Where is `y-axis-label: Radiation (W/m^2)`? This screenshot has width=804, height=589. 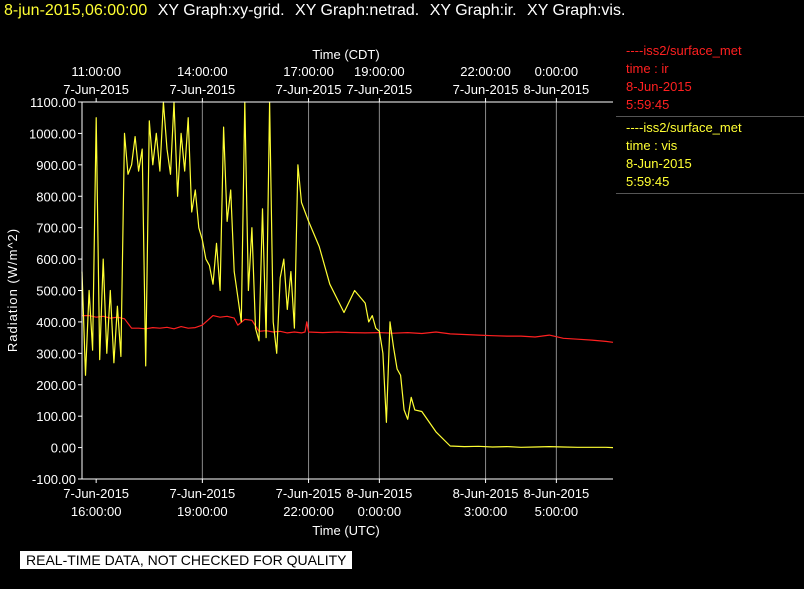 y-axis-label: Radiation (W/m^2) is located at coordinates (12, 290).